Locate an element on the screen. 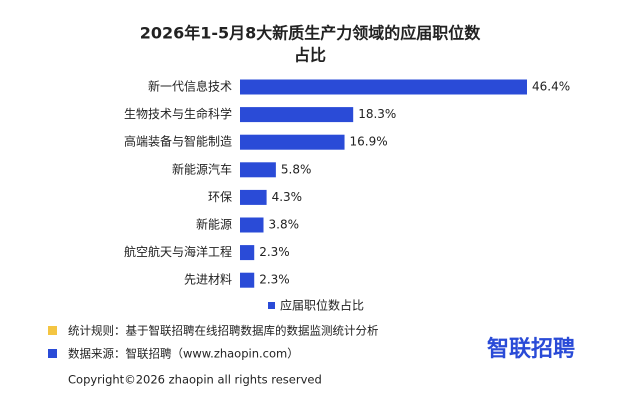  source-bullet is located at coordinates (52, 353).